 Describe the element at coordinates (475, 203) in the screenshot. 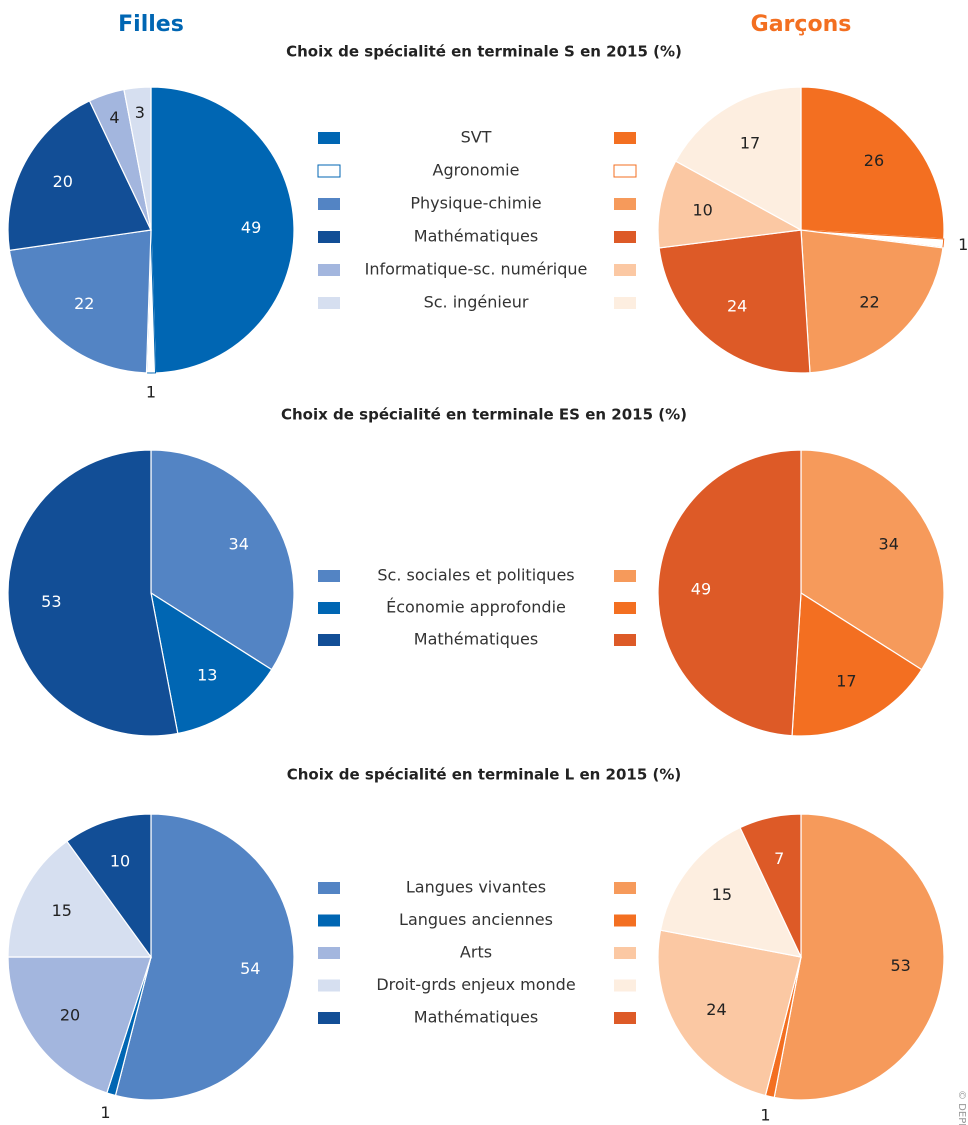

I see `legend-label: Physique-chimie` at that location.